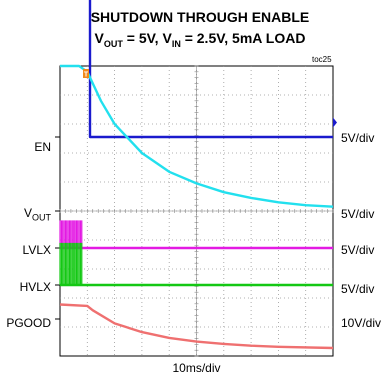 The width and height of the screenshot is (384, 378). Describe the element at coordinates (41, 217) in the screenshot. I see `channel-label-vout-sub: OUT` at that location.